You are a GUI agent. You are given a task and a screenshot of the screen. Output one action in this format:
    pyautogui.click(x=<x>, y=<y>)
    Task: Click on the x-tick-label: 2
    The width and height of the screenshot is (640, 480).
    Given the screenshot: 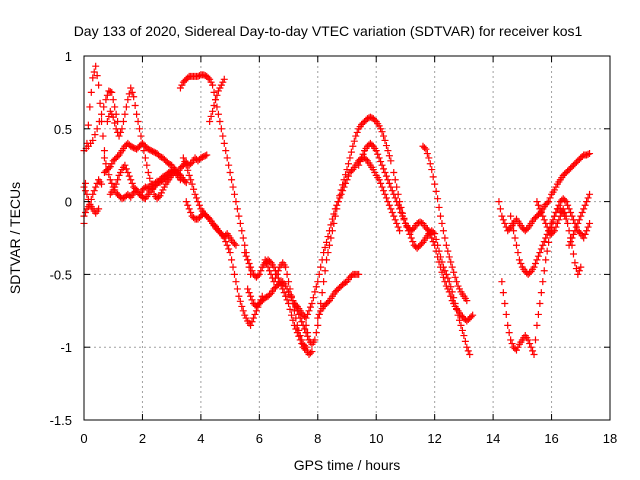 What is the action you would take?
    pyautogui.click(x=142, y=438)
    